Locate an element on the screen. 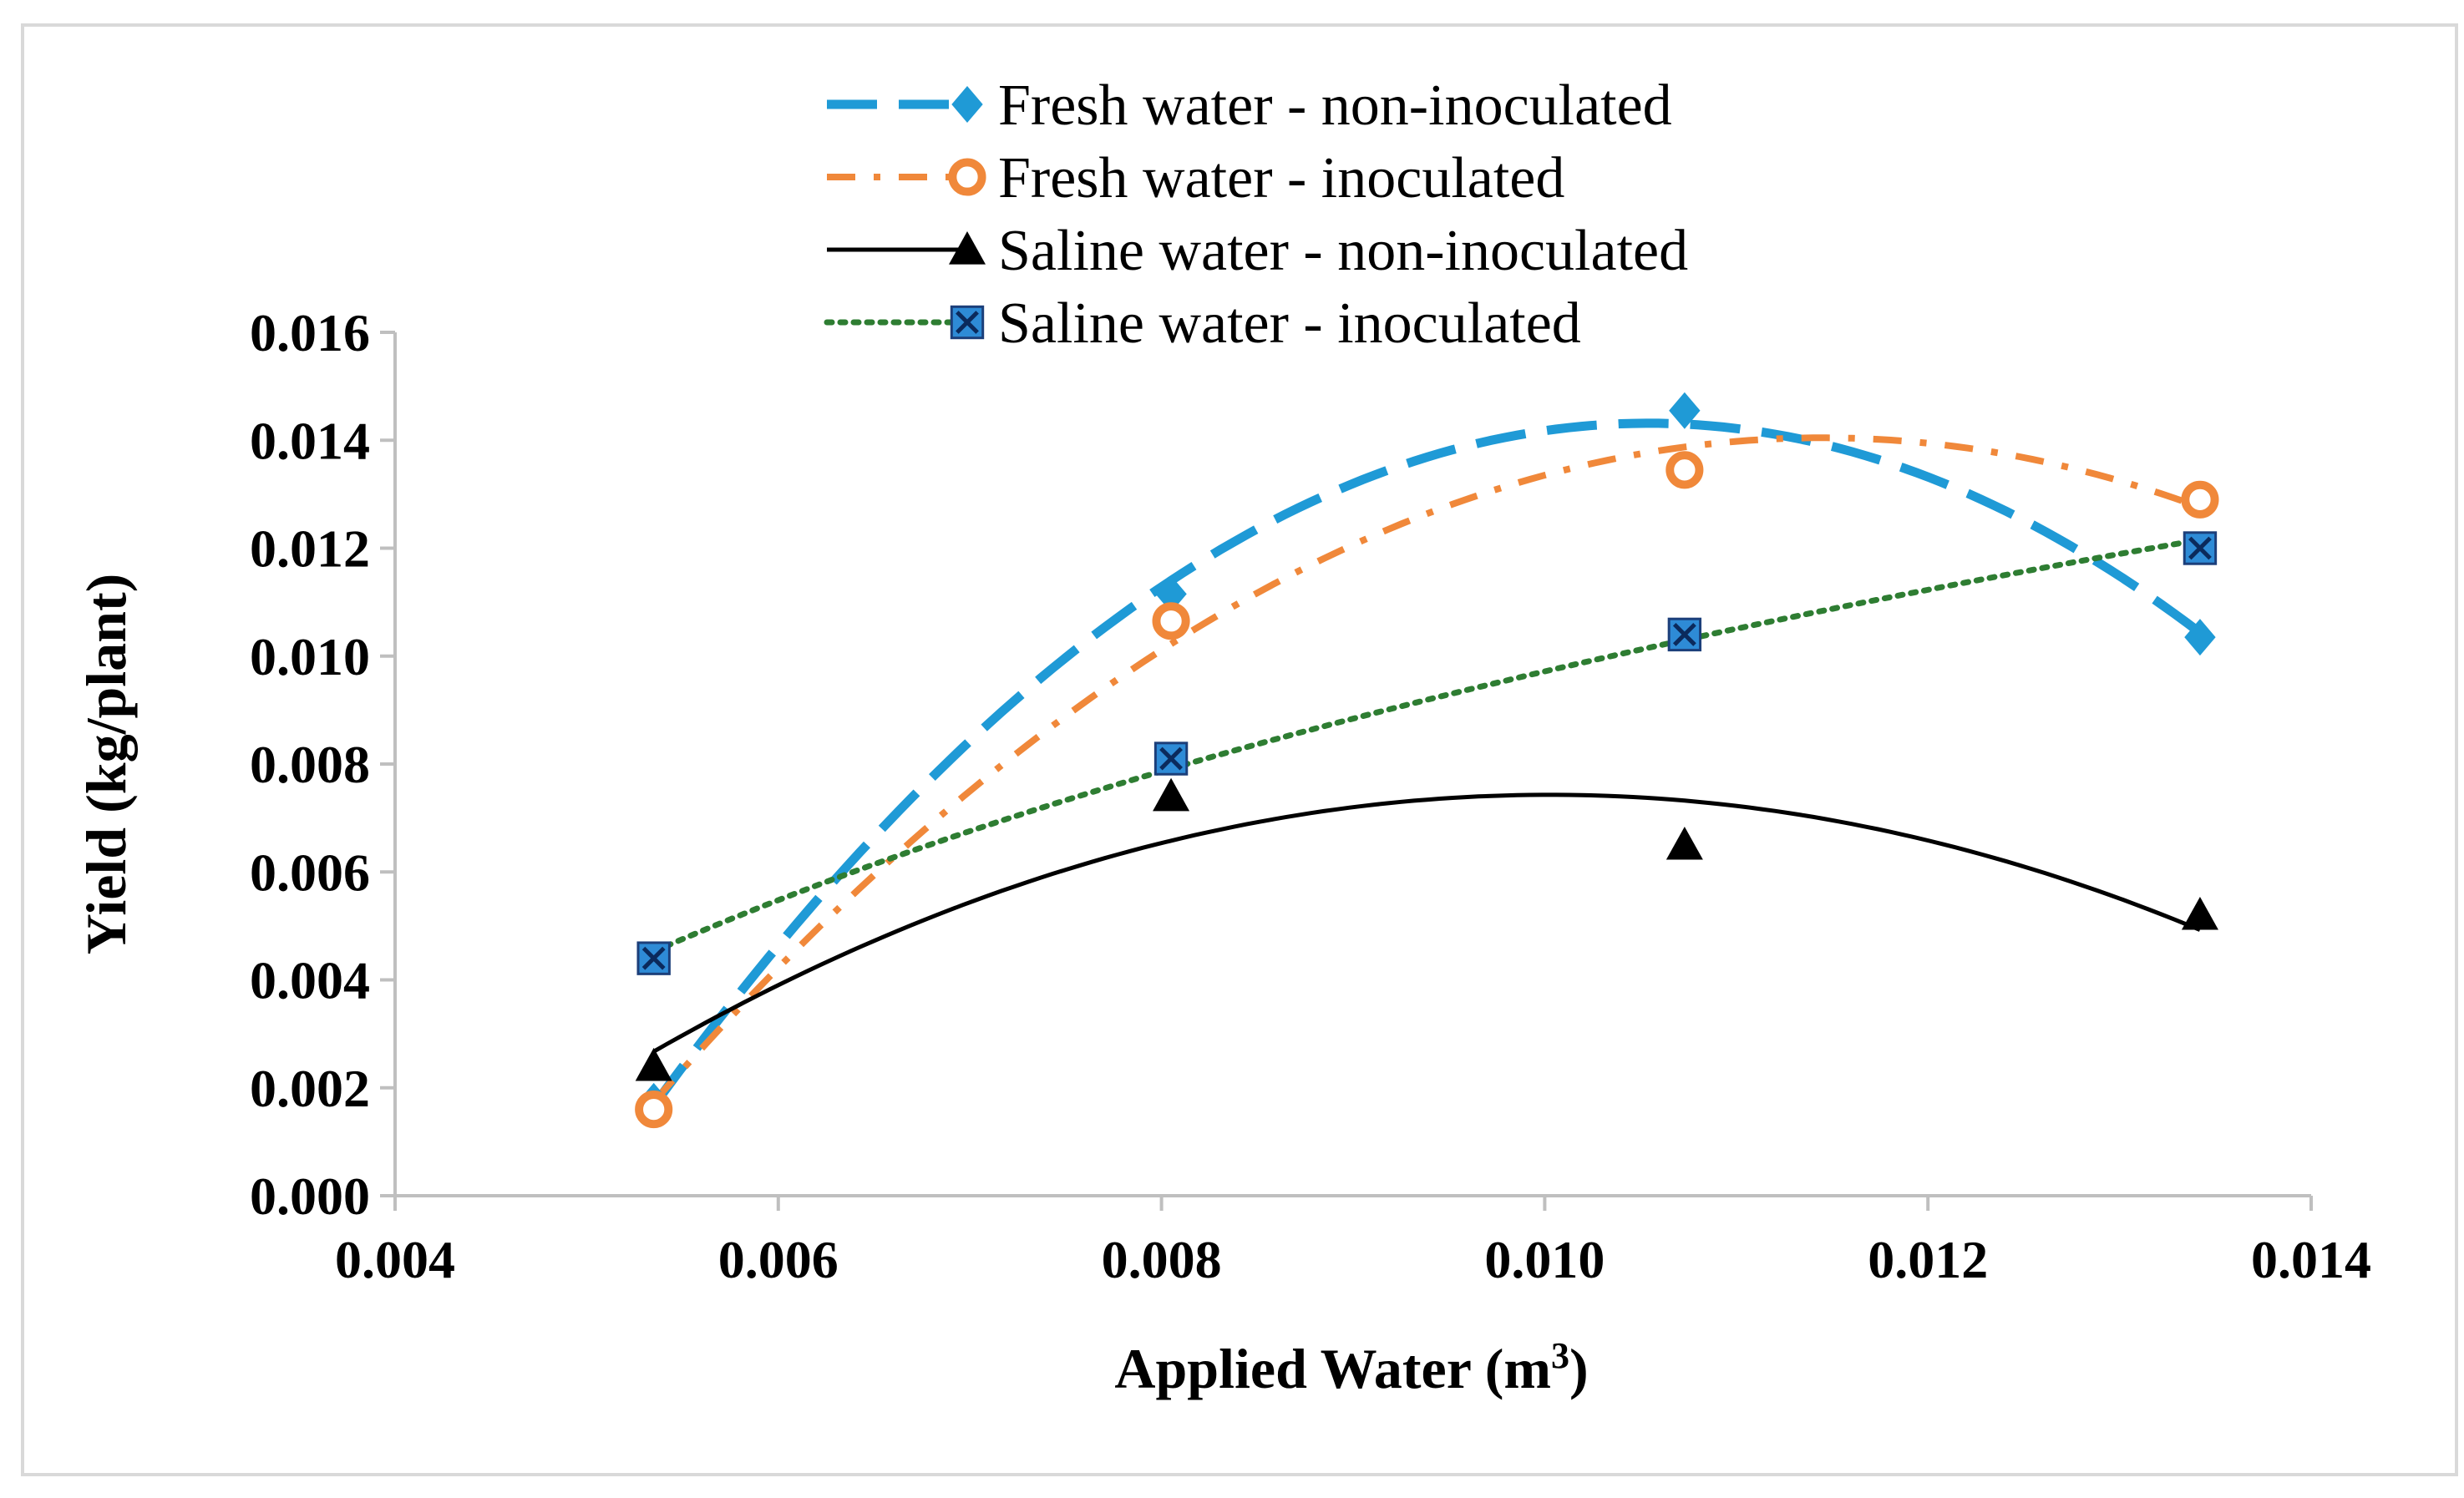  trendline-triangle is located at coordinates (1427, 923).